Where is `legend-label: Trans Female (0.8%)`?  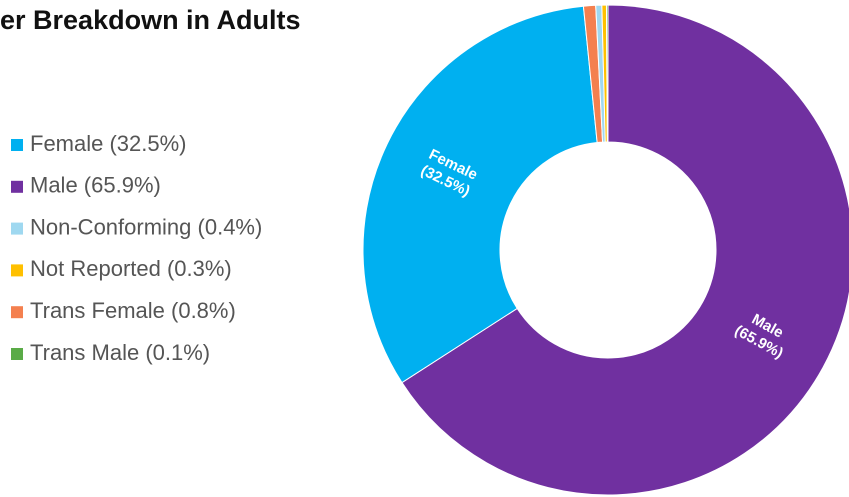 legend-label: Trans Female (0.8%) is located at coordinates (133, 310).